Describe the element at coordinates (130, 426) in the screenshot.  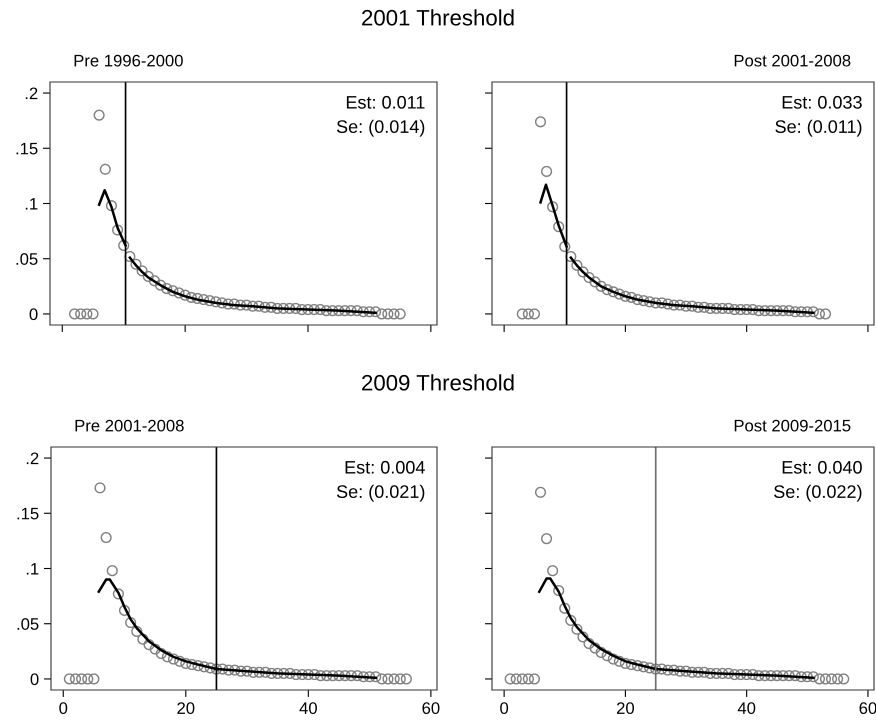
I see `chart-subtitle: Pre 2001-2008` at that location.